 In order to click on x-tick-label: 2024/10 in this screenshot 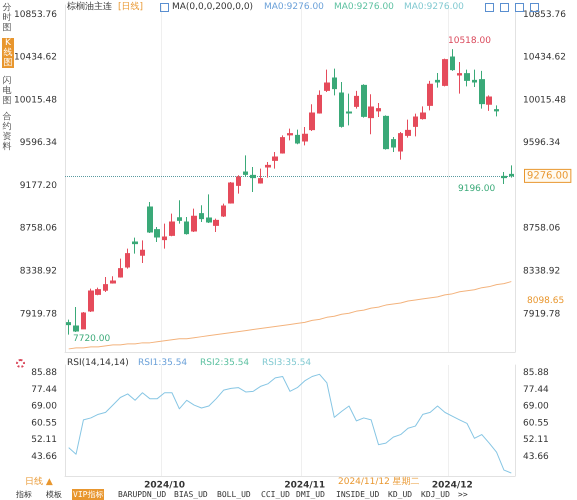, I will do `click(165, 485)`.